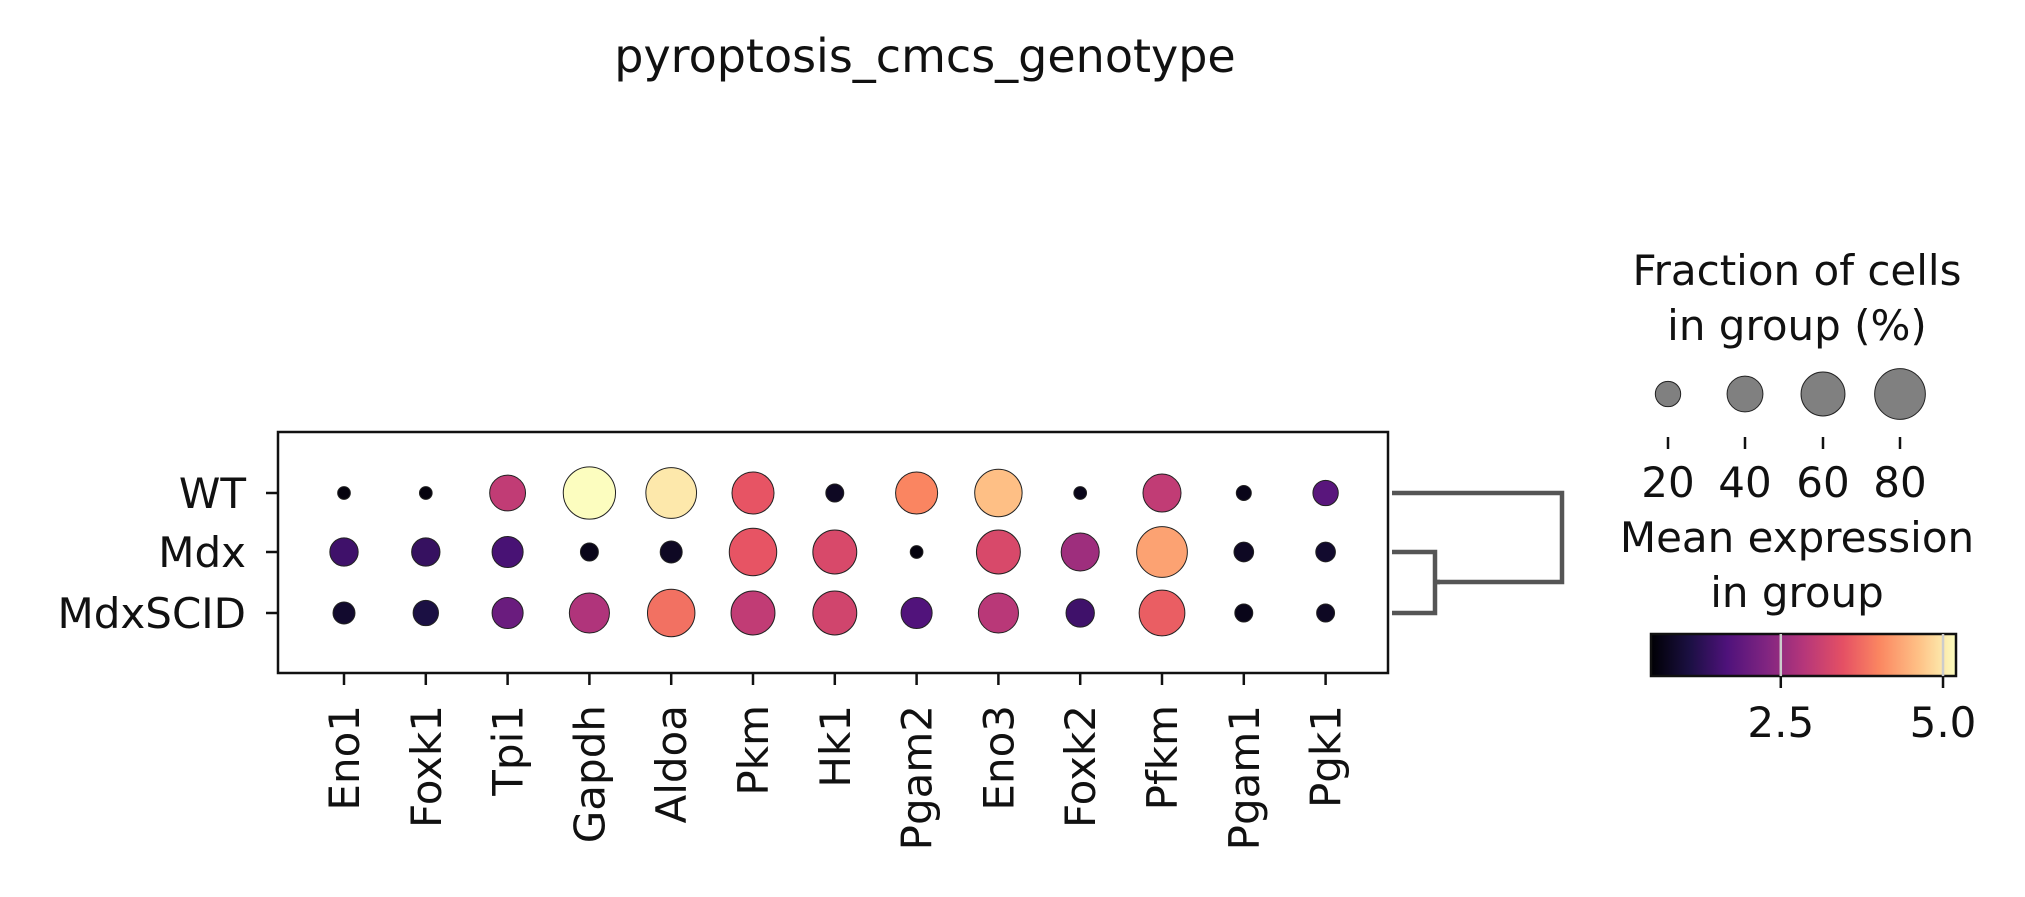  Describe the element at coordinates (1325, 493) in the screenshot. I see `dot-wt-pgk1` at that location.